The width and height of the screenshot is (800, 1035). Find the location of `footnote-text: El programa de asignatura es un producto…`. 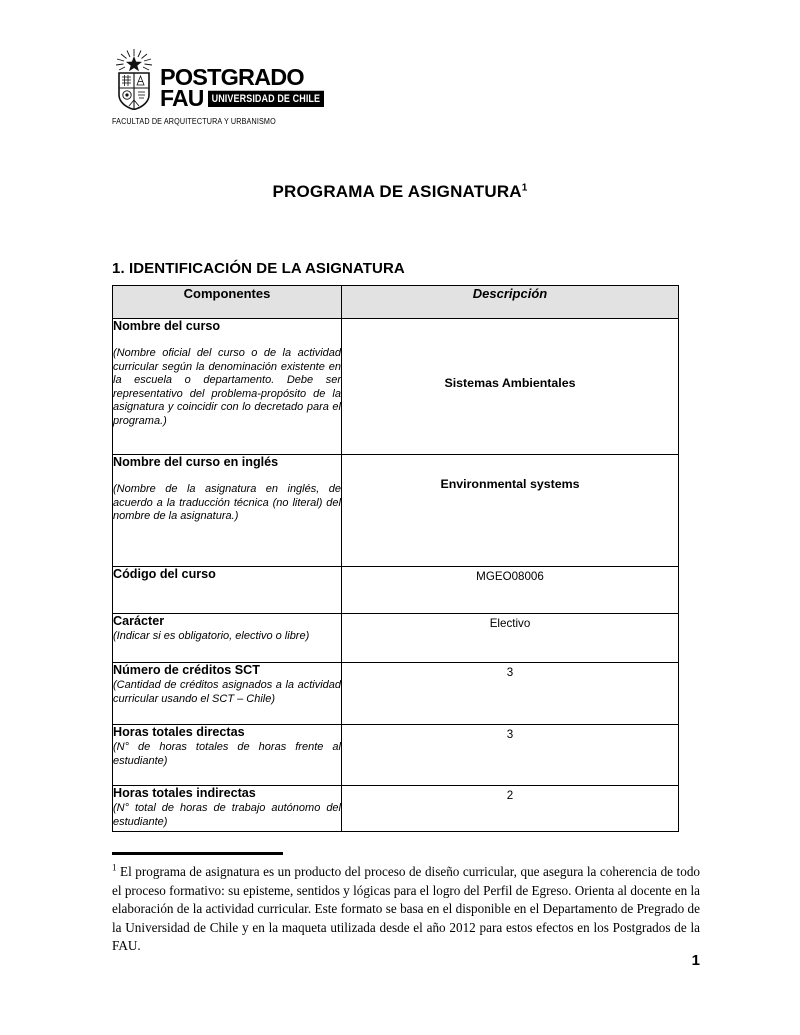

footnote-text: El programa de asignatura es un producto… is located at coordinates (406, 909).